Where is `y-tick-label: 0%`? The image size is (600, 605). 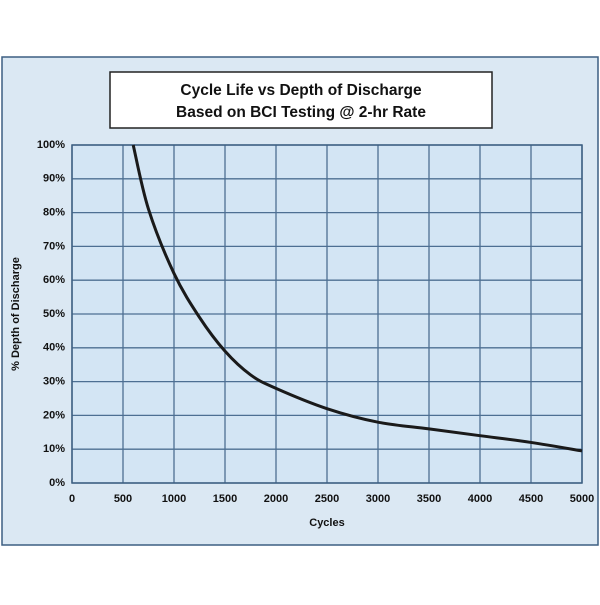
y-tick-label: 0% is located at coordinates (57, 483).